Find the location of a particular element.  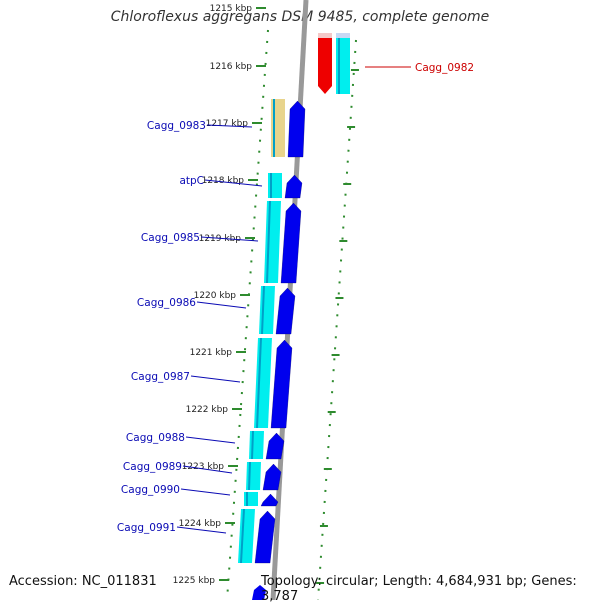

tick-label: 1216 kbp is located at coordinates (231, 67).